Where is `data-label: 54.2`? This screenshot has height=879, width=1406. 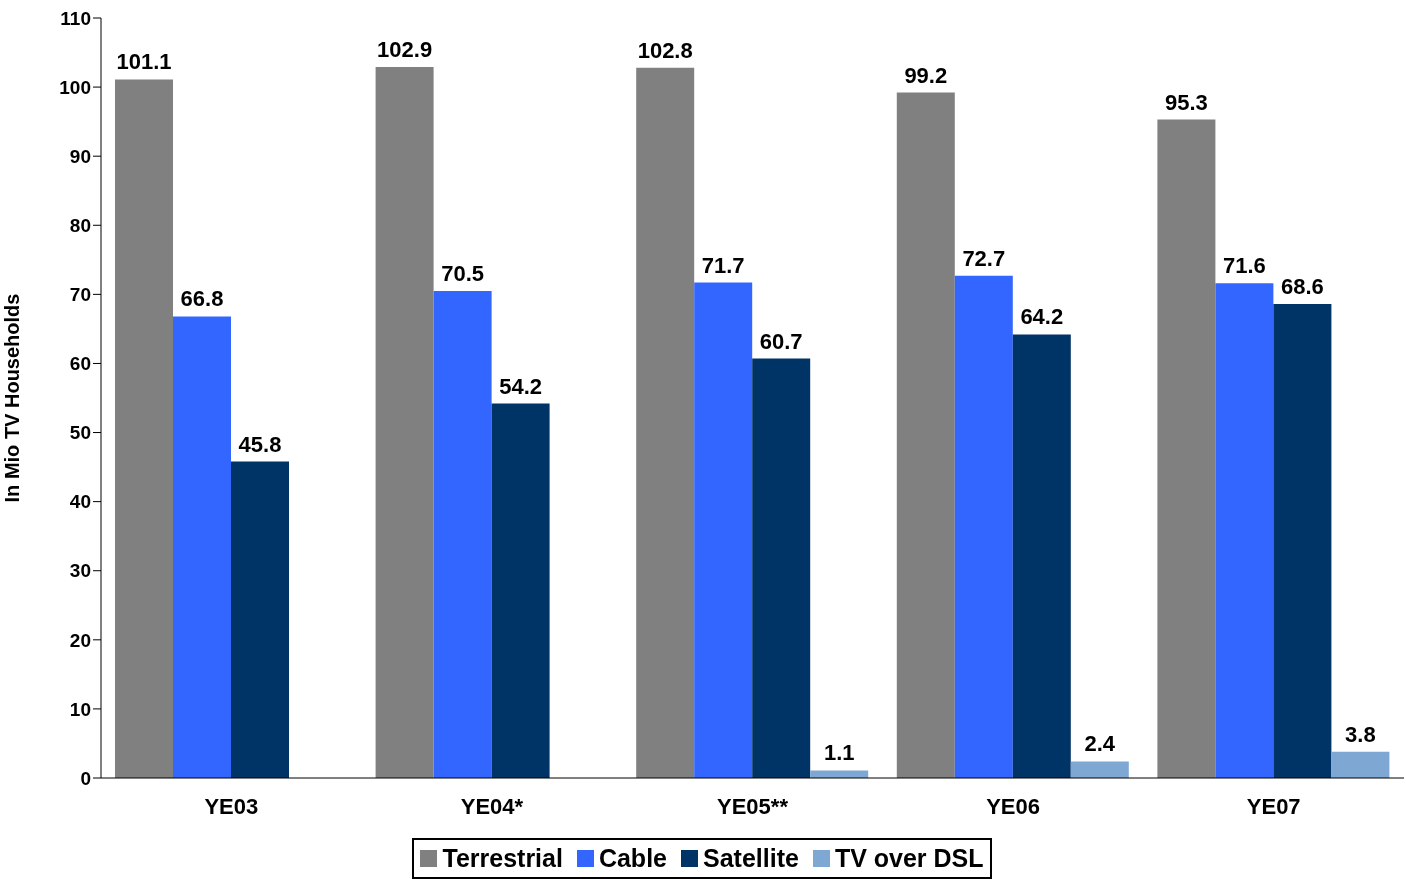 data-label: 54.2 is located at coordinates (521, 386).